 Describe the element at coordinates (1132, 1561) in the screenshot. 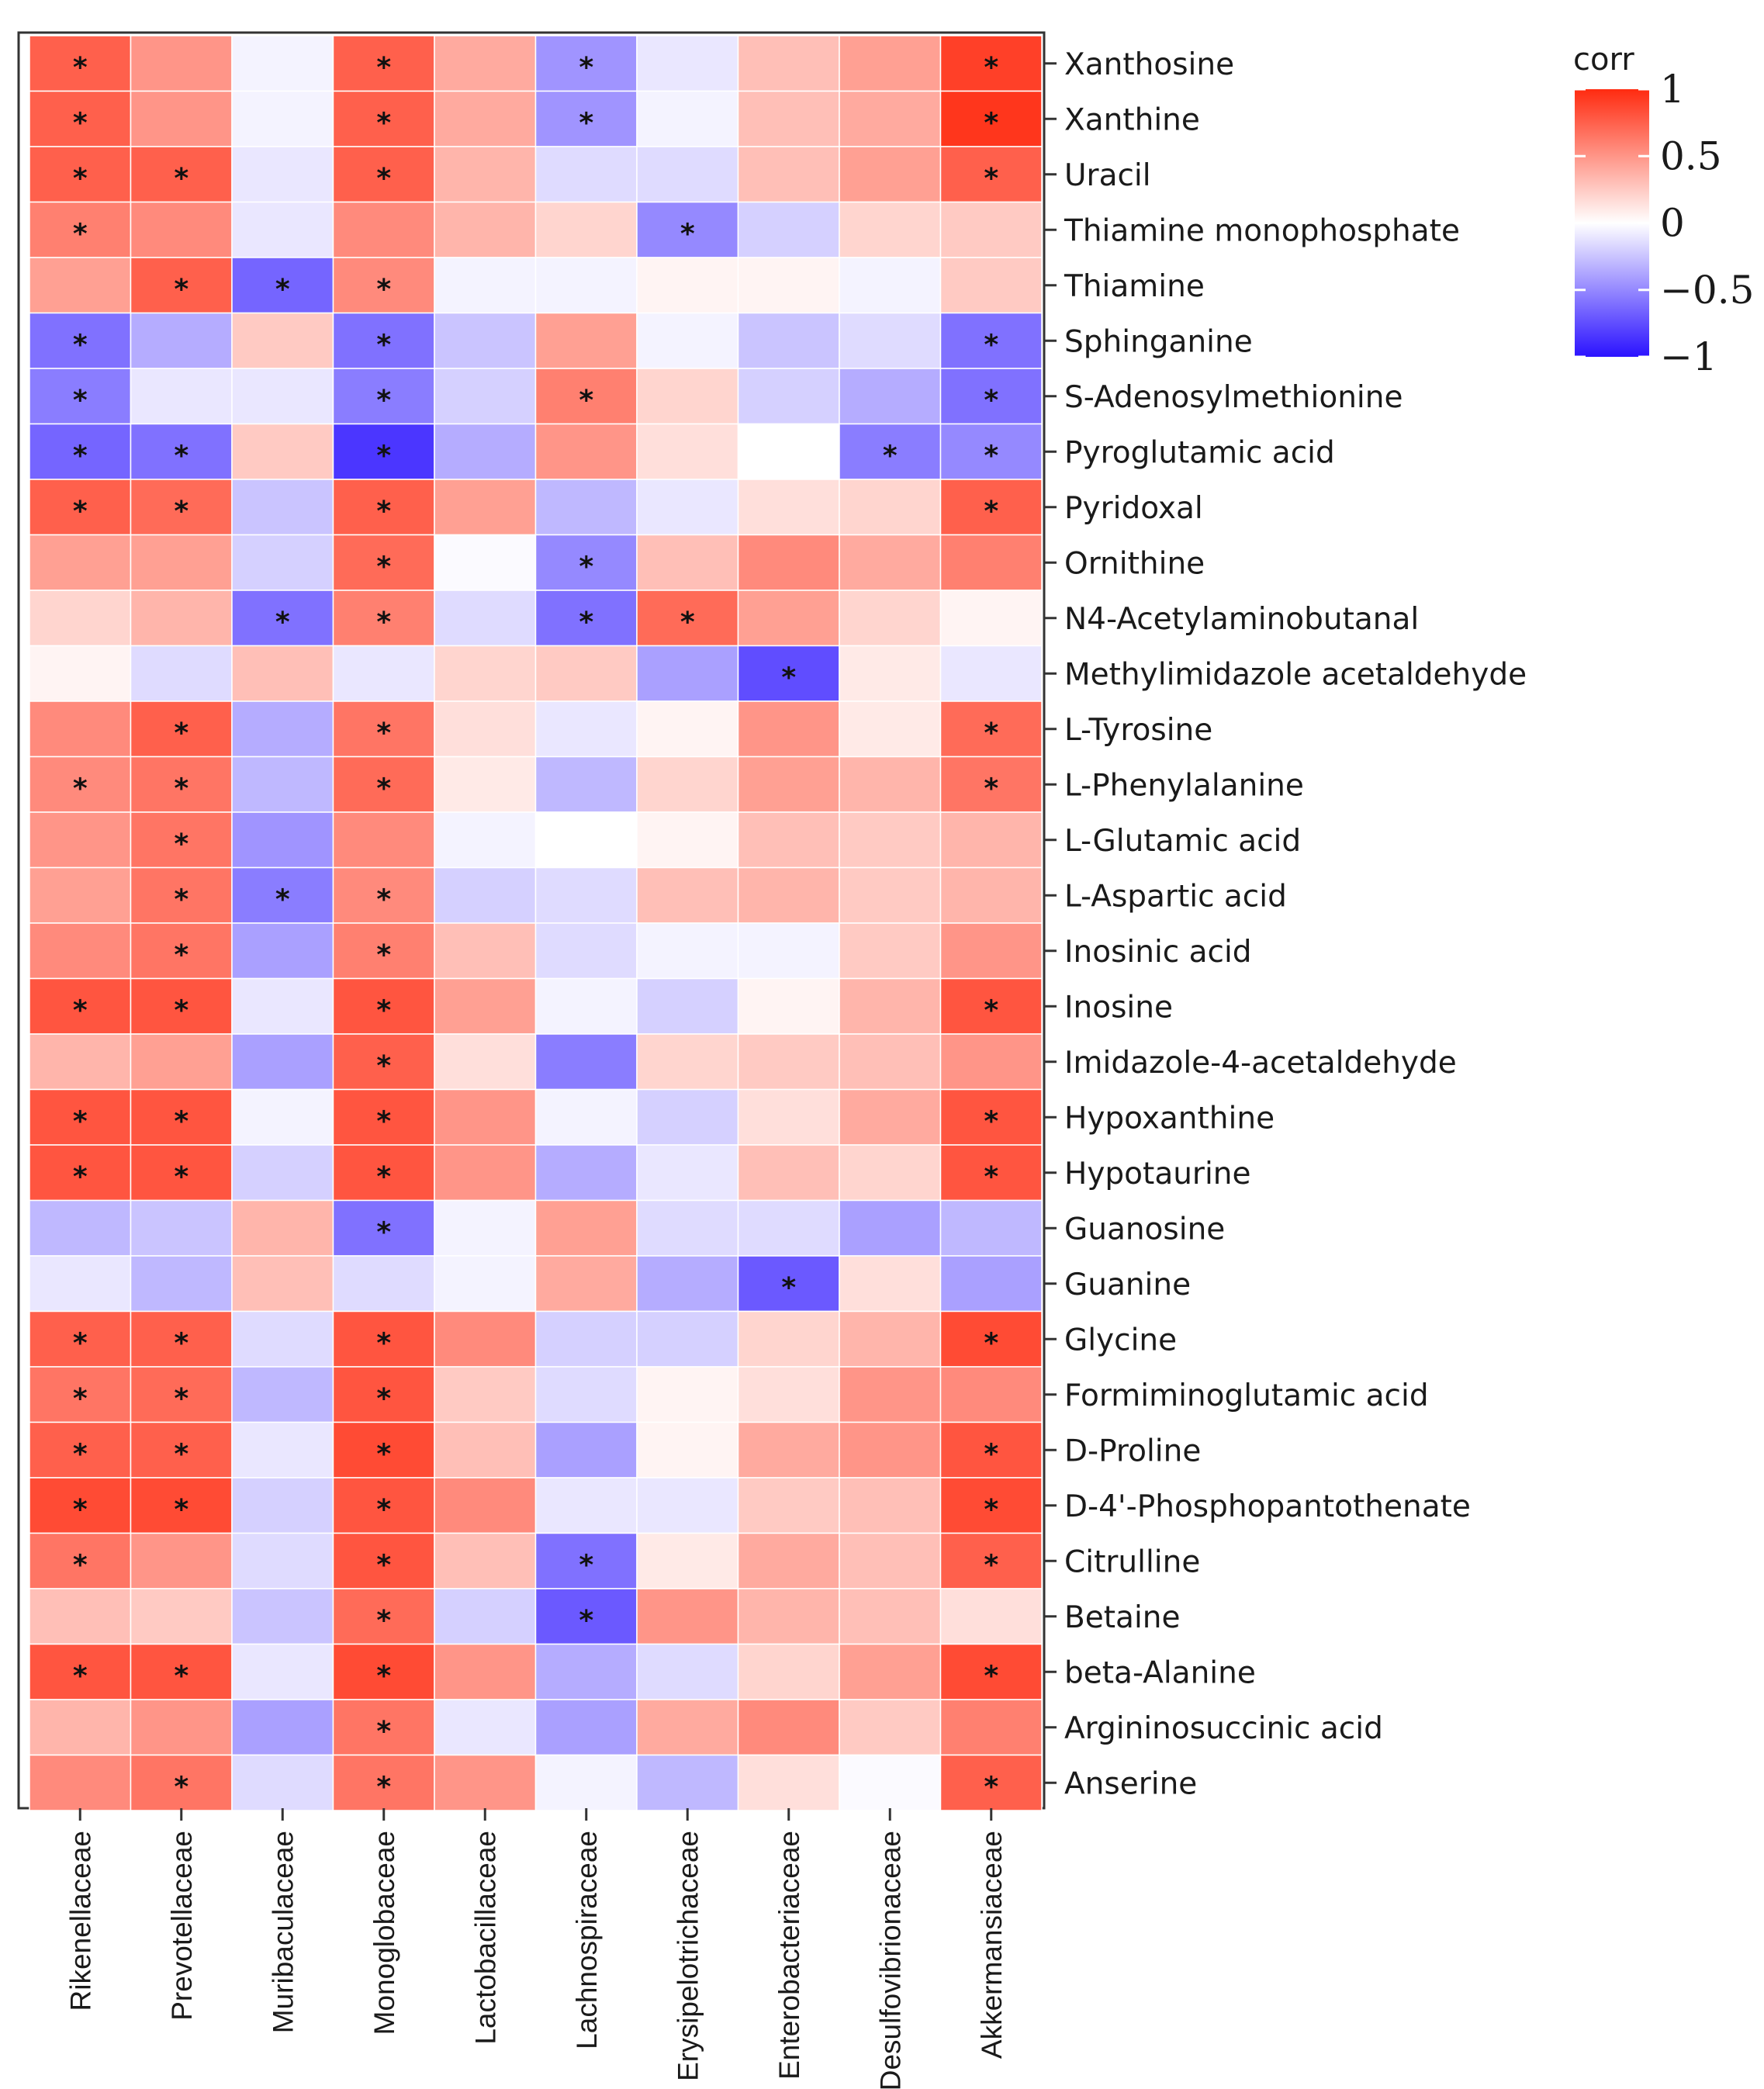

I see `row-label: Citrulline` at that location.